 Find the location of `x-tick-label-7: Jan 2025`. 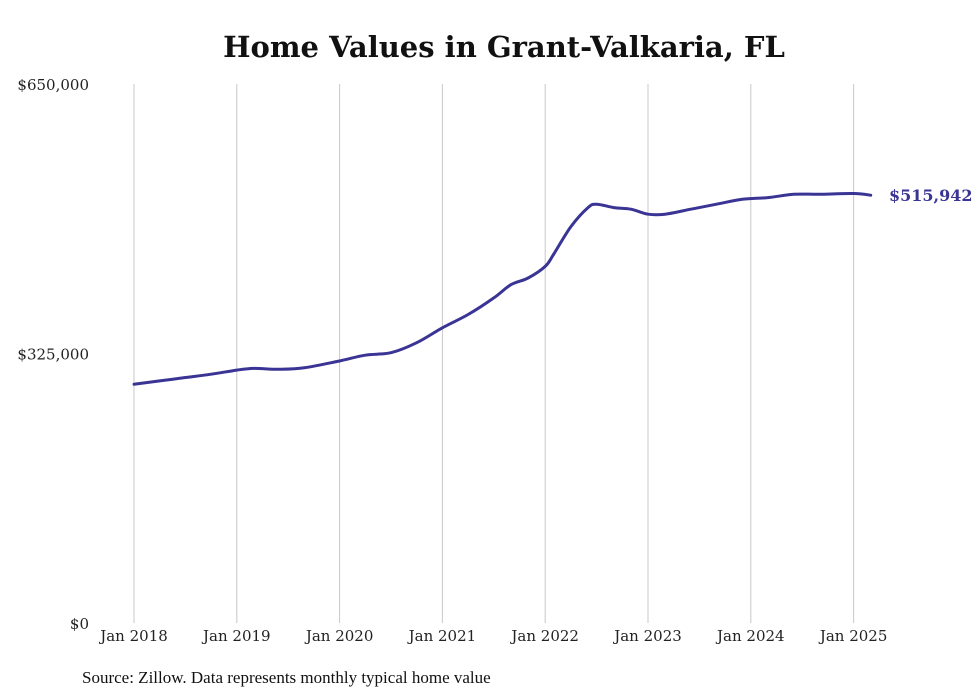

x-tick-label-7: Jan 2025 is located at coordinates (853, 636).